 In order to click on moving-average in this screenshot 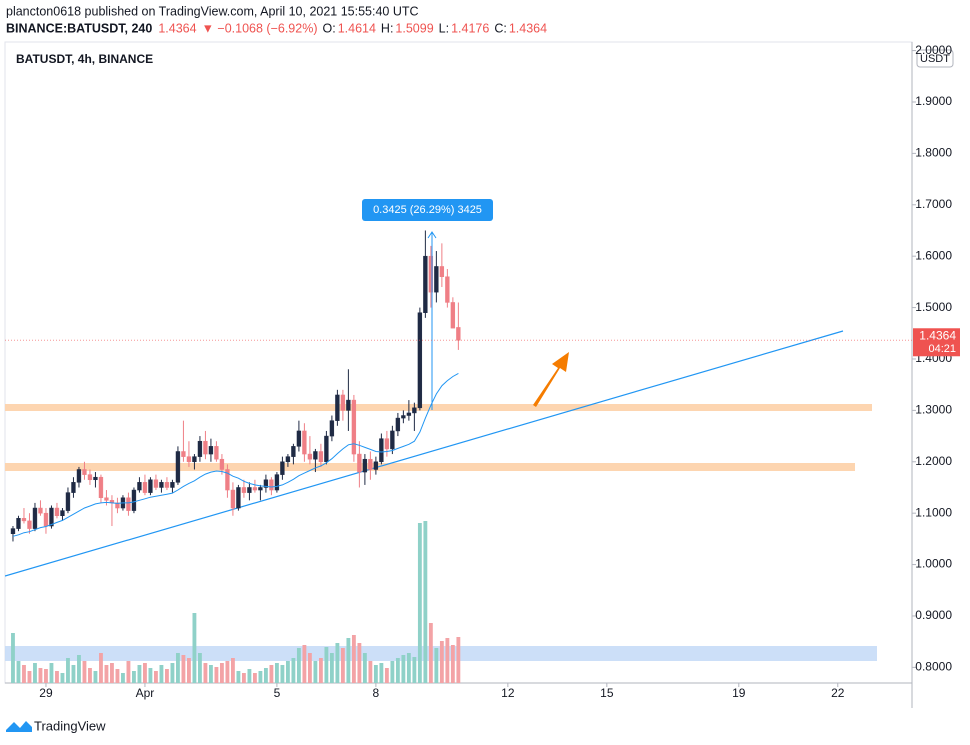, I will do `click(235, 454)`.